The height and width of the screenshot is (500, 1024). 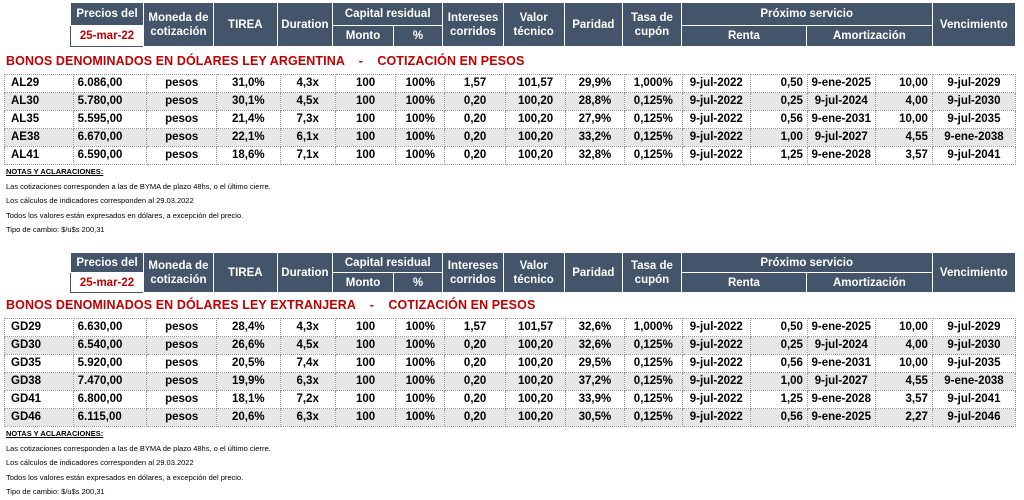 What do you see at coordinates (595, 101) in the screenshot?
I see `cell-paridad: 28,8%` at bounding box center [595, 101].